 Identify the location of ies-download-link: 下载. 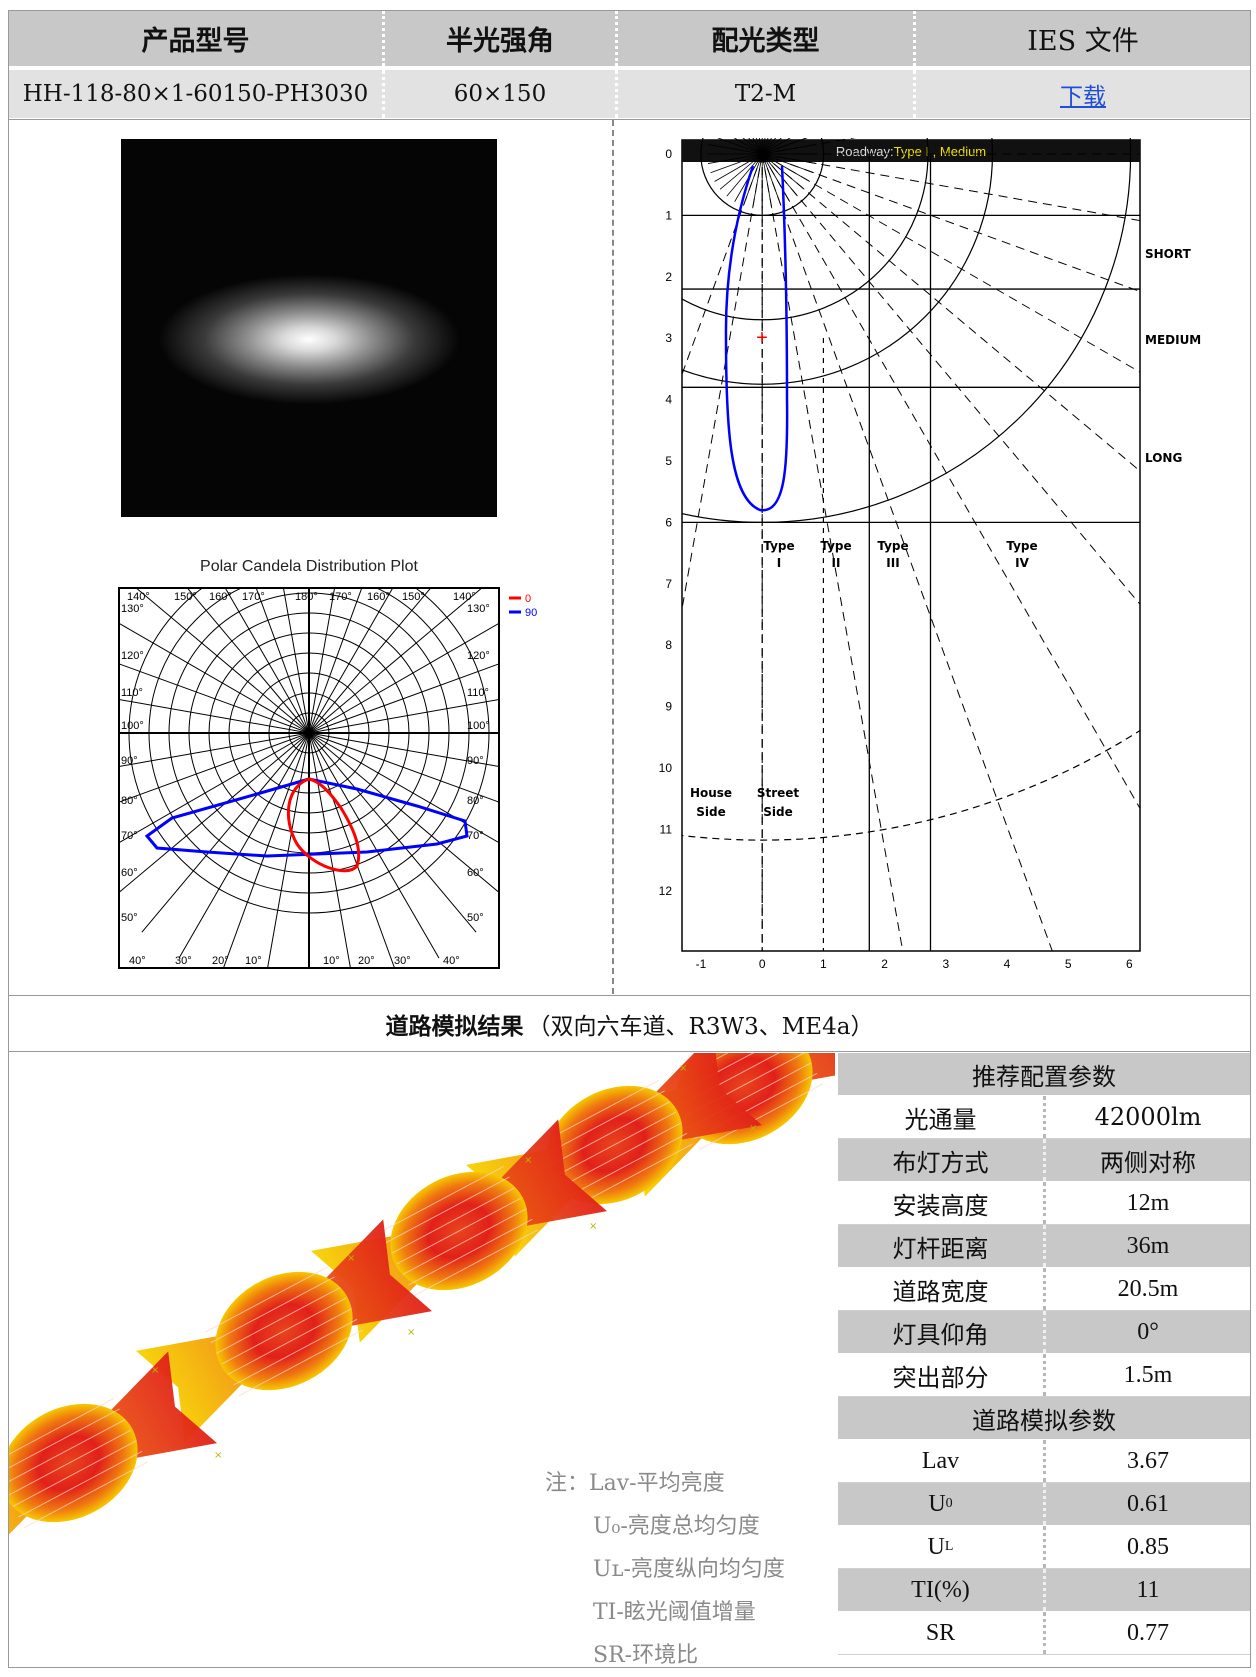
(1083, 97).